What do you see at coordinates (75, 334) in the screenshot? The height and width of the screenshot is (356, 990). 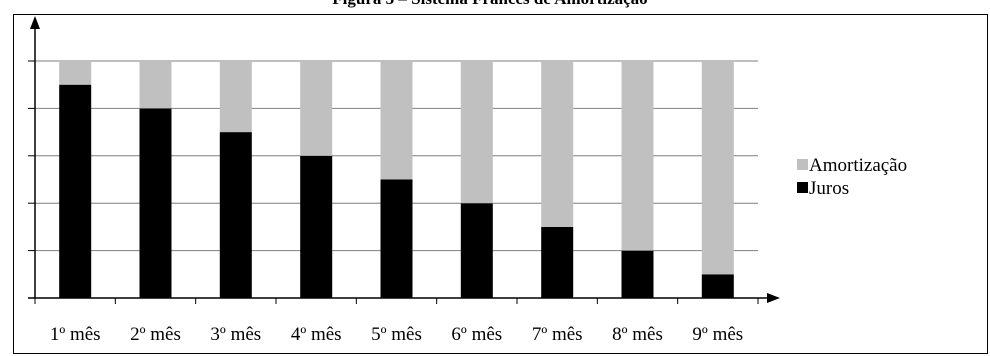 I see `x-tick-label-1: 1º mês` at bounding box center [75, 334].